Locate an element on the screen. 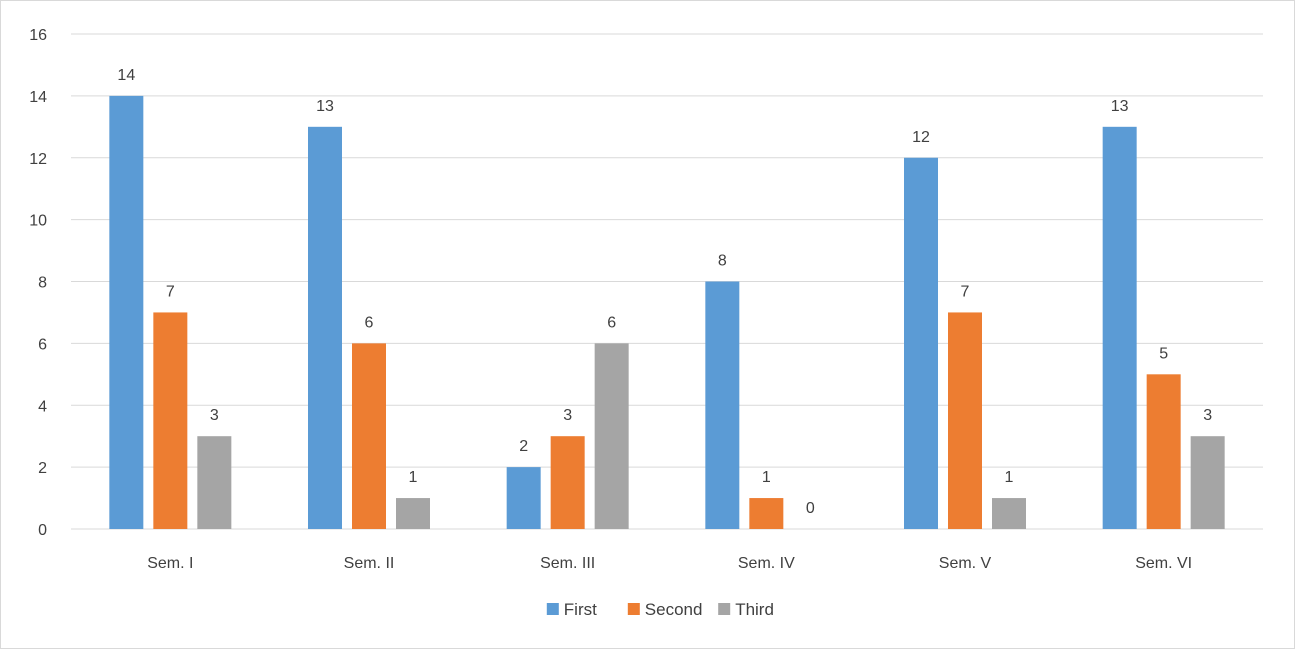 This screenshot has width=1295, height=649. x-tick-label: Sem. VI is located at coordinates (1163, 563).